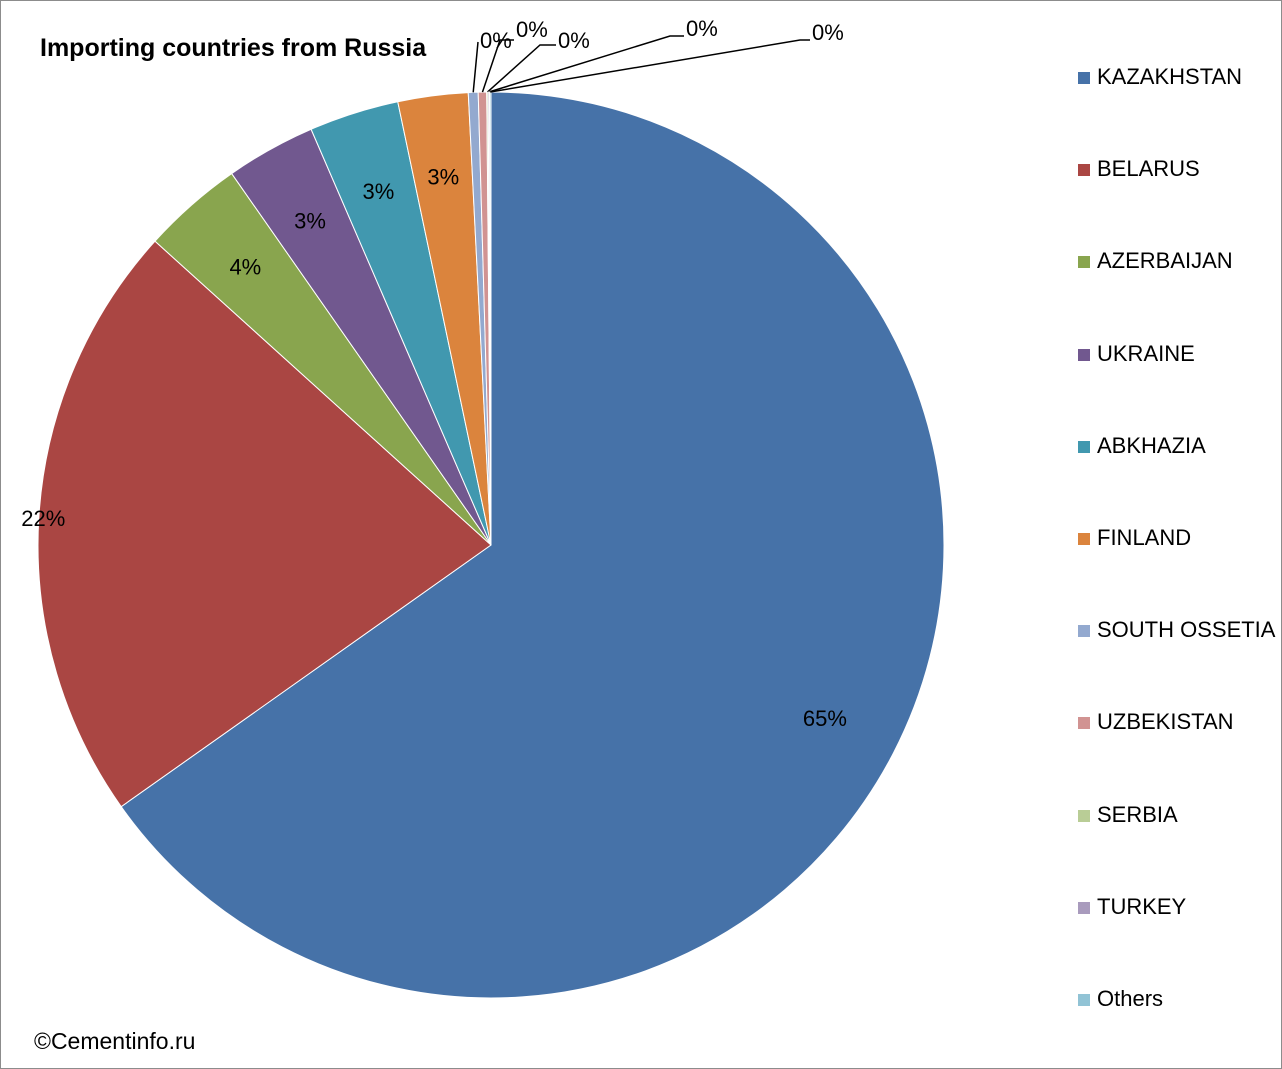 The image size is (1282, 1069). I want to click on legend-label: UKRAINE, so click(1146, 353).